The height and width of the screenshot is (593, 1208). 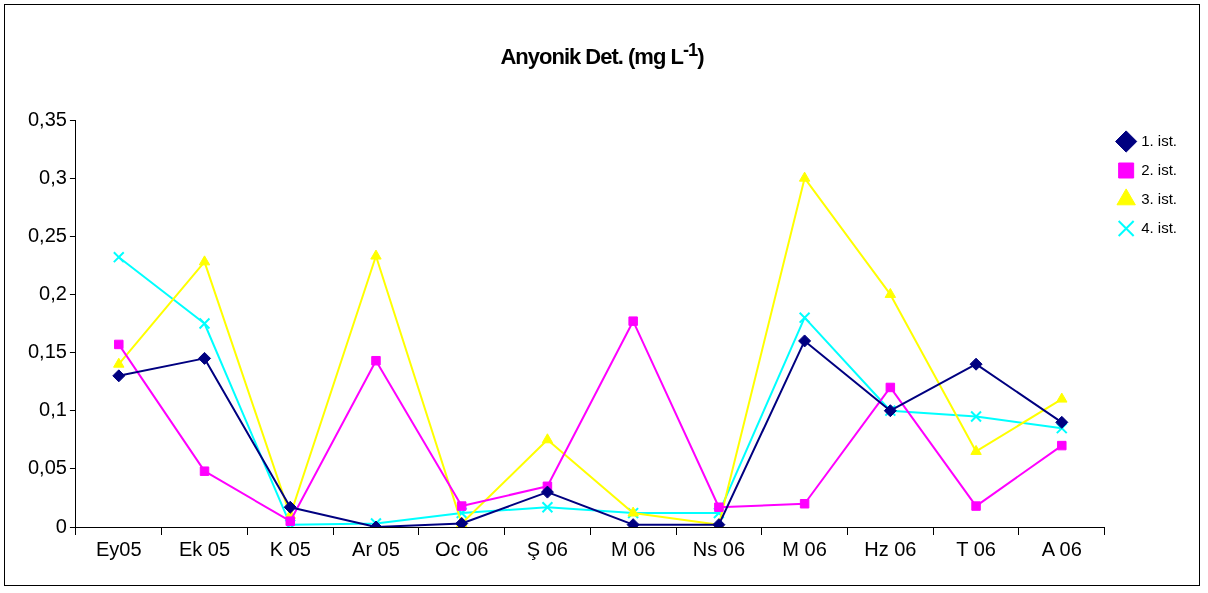 I want to click on x-tick-label: Oc 06, so click(x=462, y=548).